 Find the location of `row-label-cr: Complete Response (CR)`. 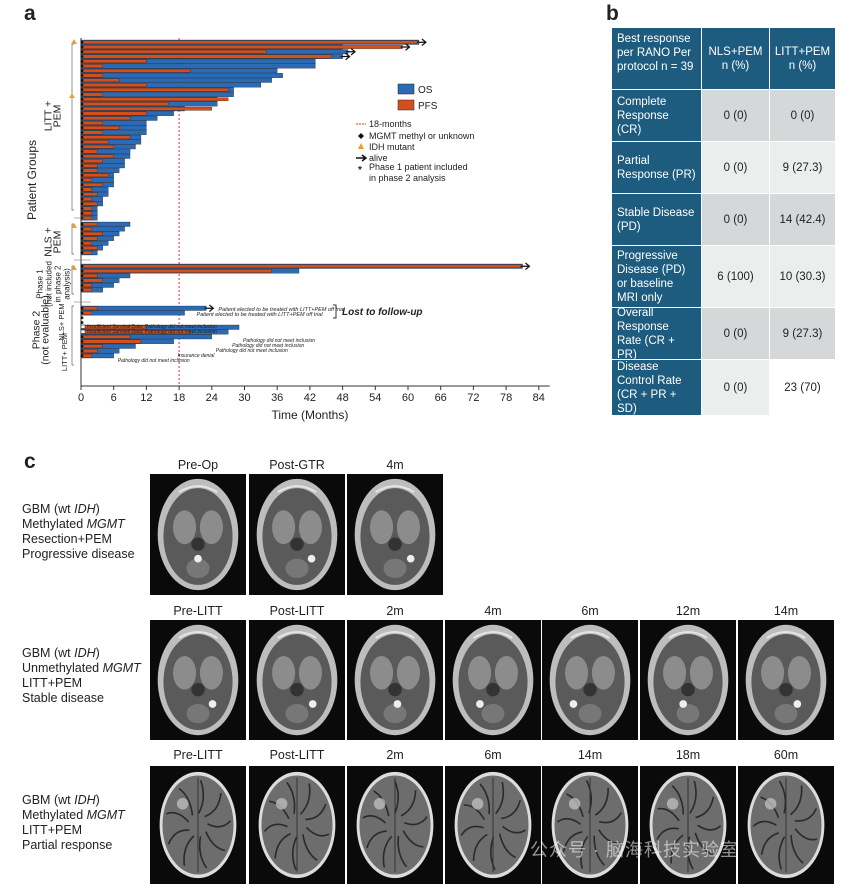

row-label-cr: Complete Response (CR) is located at coordinates (657, 116).